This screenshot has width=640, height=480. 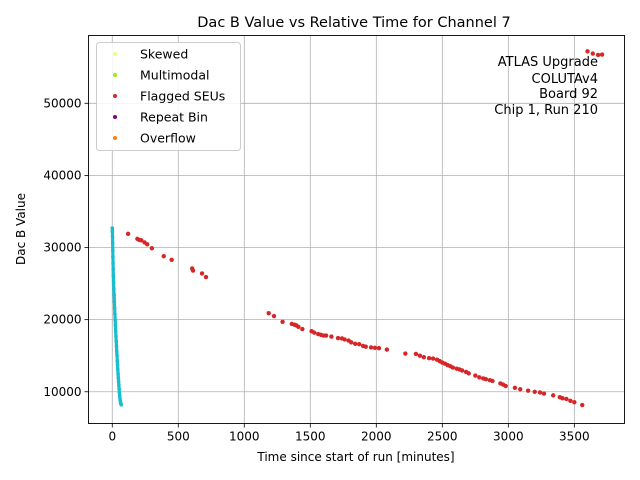 I want to click on y-axis-ticks: 10000 20000 30000 40000 50000, so click(x=66, y=247).